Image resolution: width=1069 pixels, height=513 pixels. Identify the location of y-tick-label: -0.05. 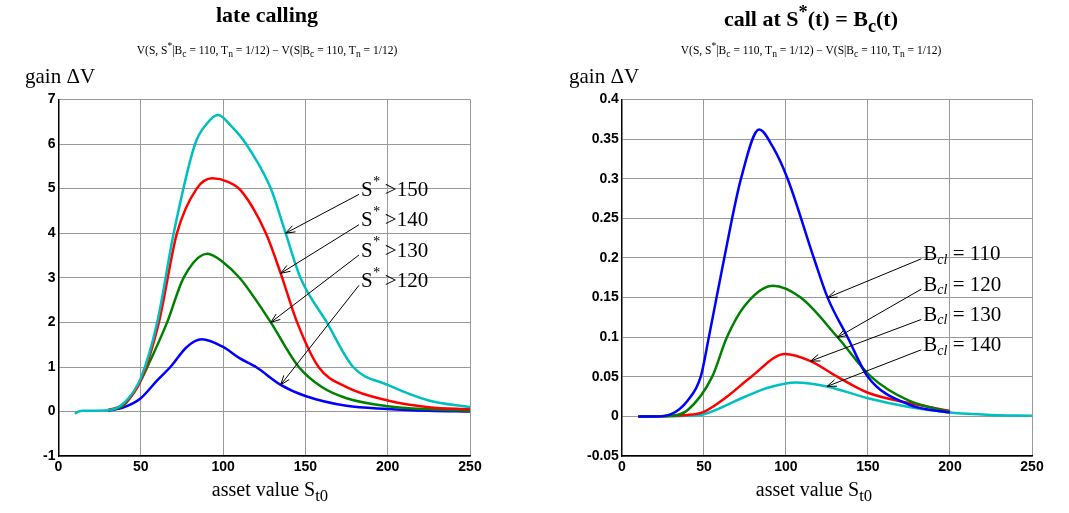
(603, 455).